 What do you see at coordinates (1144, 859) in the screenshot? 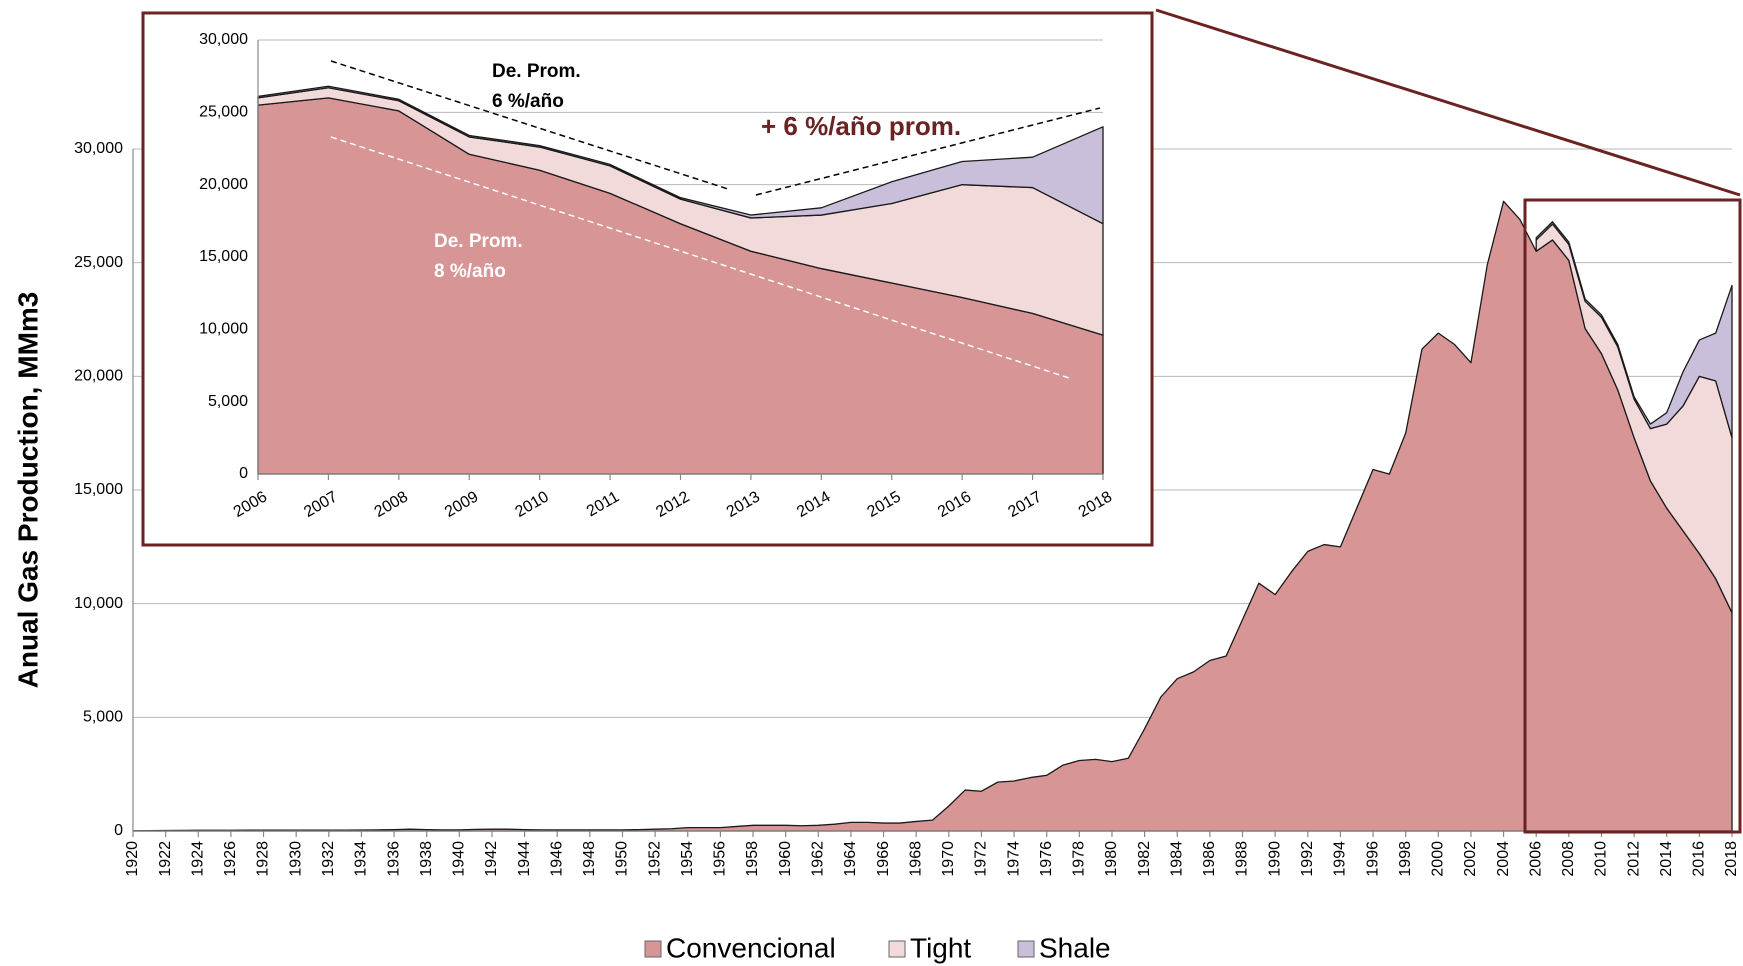
I see `x-tick-label: 1982` at bounding box center [1144, 859].